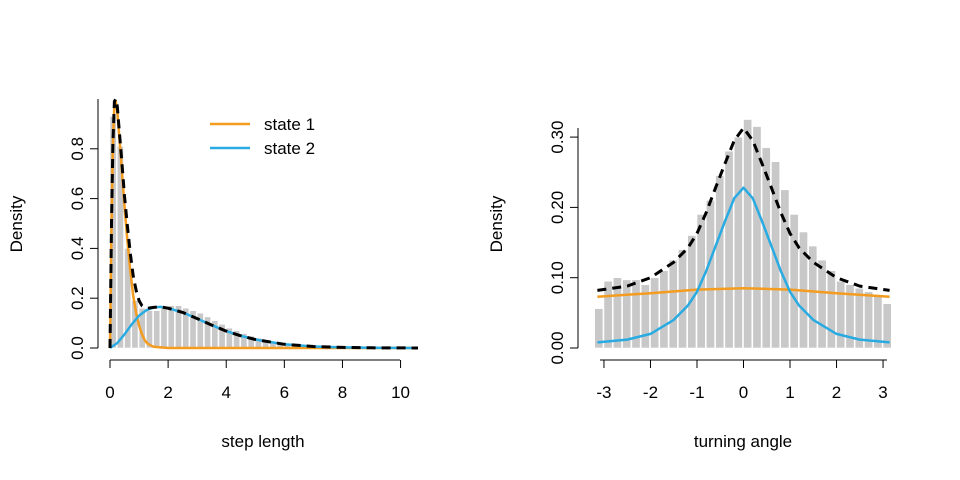  Describe the element at coordinates (77, 199) in the screenshot. I see `y-tick-label: 0.6` at that location.